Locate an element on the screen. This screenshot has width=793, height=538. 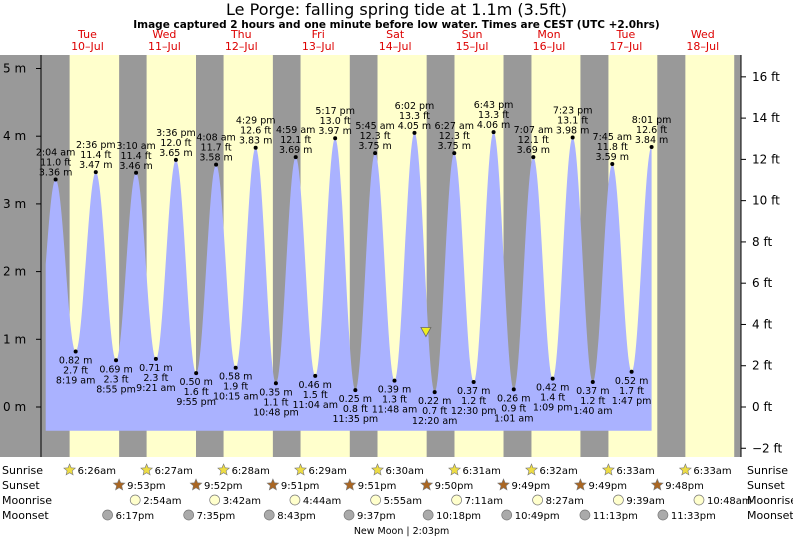
tide-m-label: 0.35 m is located at coordinates (275, 392).